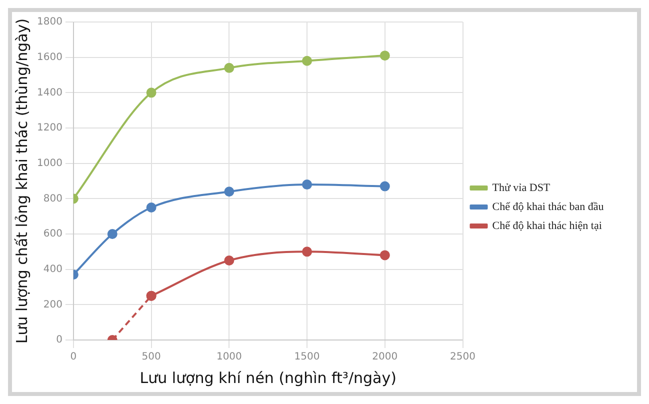  What do you see at coordinates (52, 269) in the screenshot?
I see `y-tick-label: 400` at bounding box center [52, 269].